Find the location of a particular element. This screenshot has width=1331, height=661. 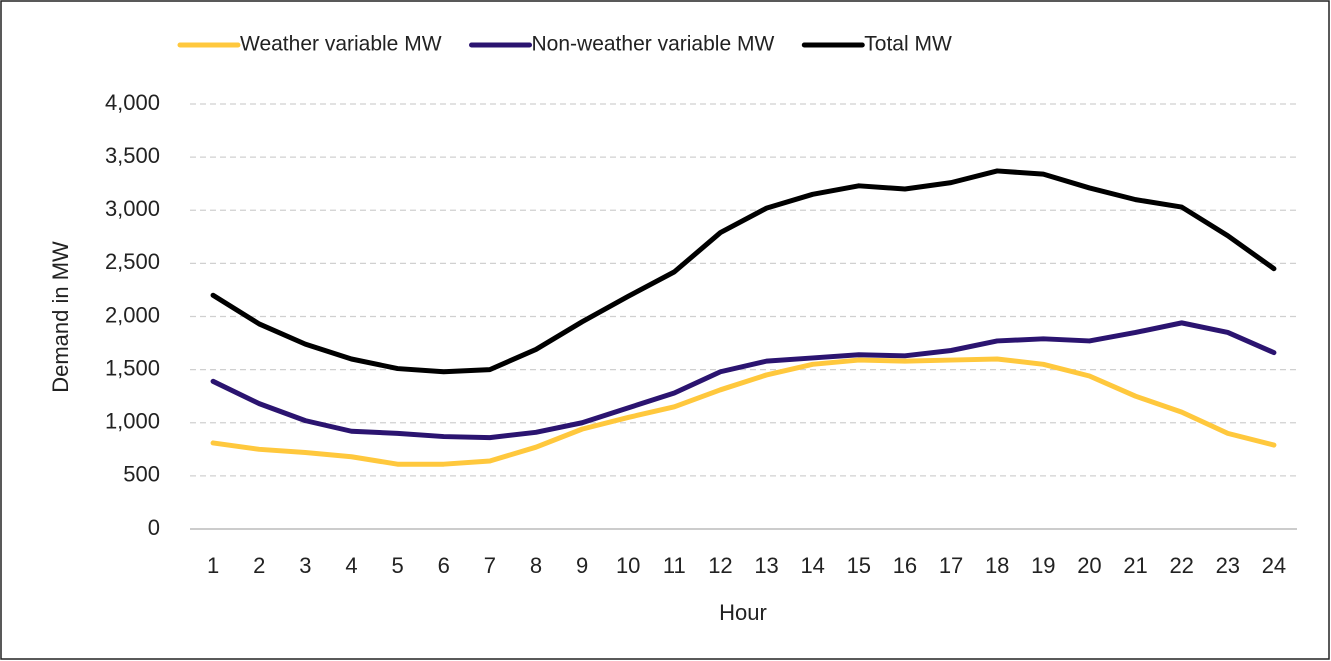

legend-label: Weather variable MW is located at coordinates (341, 44).